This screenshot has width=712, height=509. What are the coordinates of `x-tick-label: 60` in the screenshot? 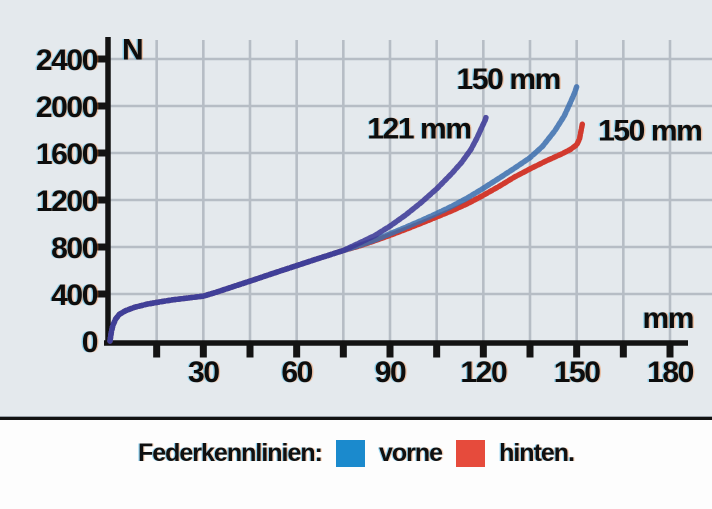 It's located at (296, 372).